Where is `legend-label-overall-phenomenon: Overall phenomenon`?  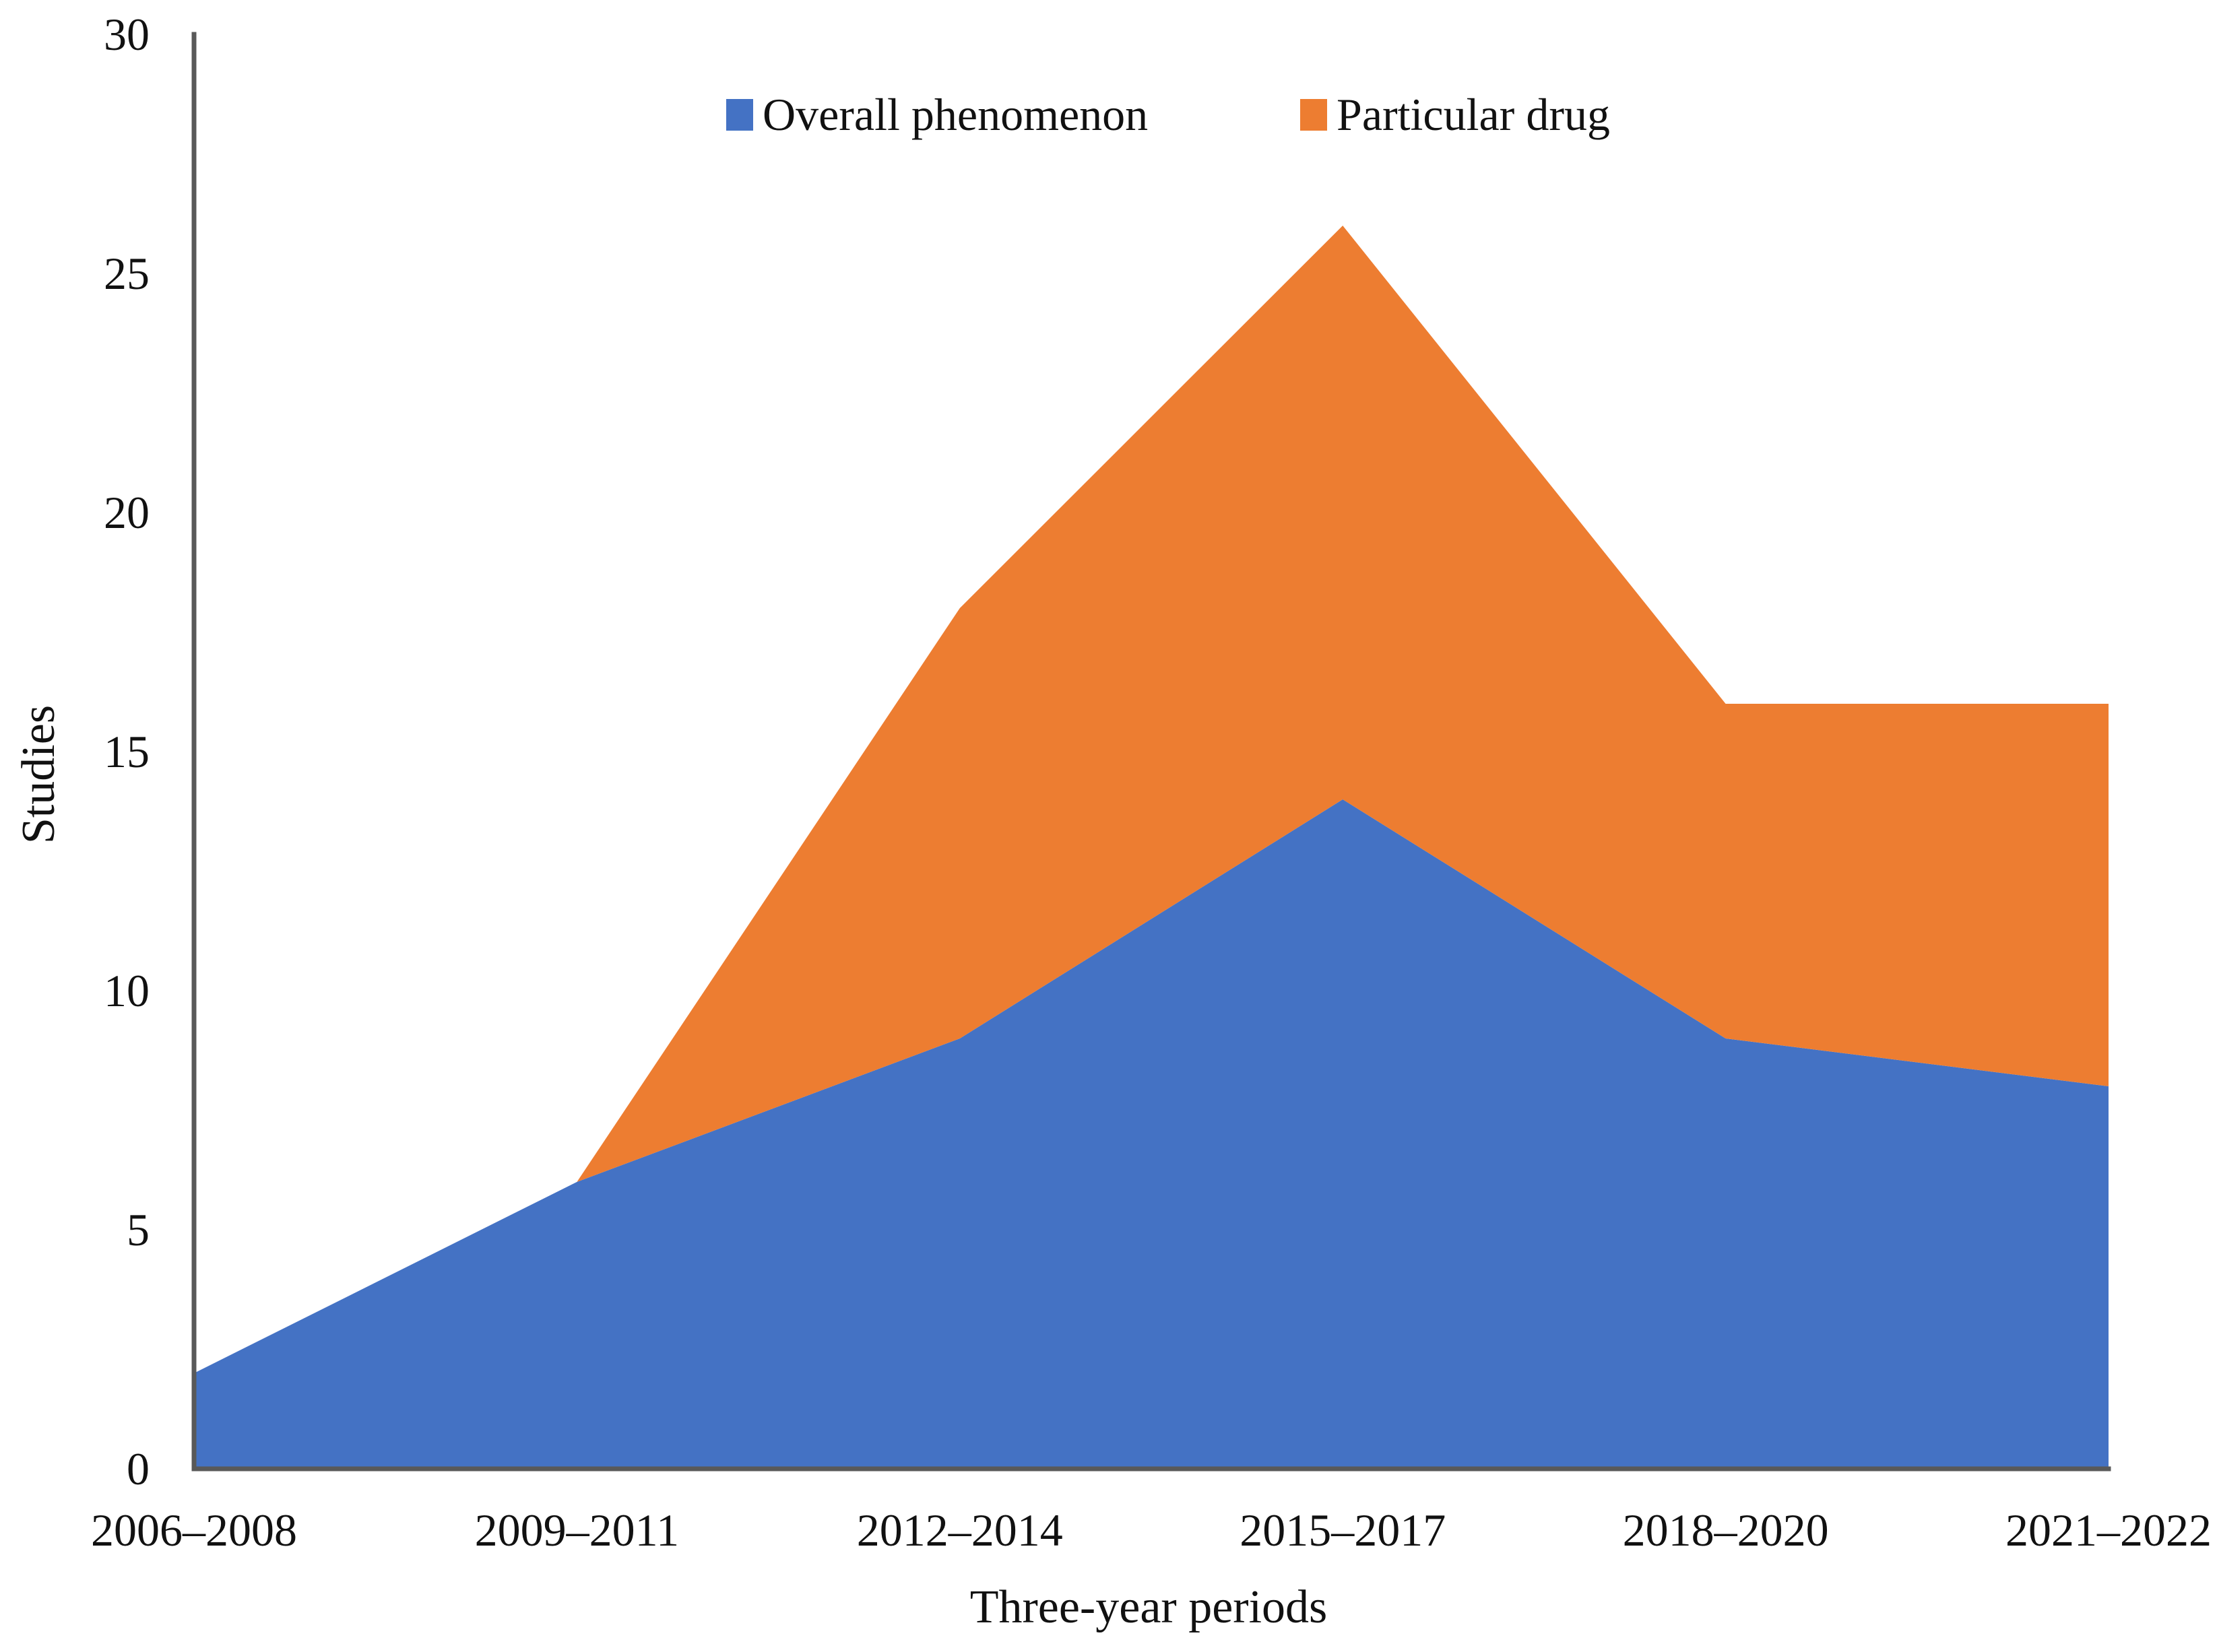 legend-label-overall-phenomenon: Overall phenomenon is located at coordinates (956, 114).